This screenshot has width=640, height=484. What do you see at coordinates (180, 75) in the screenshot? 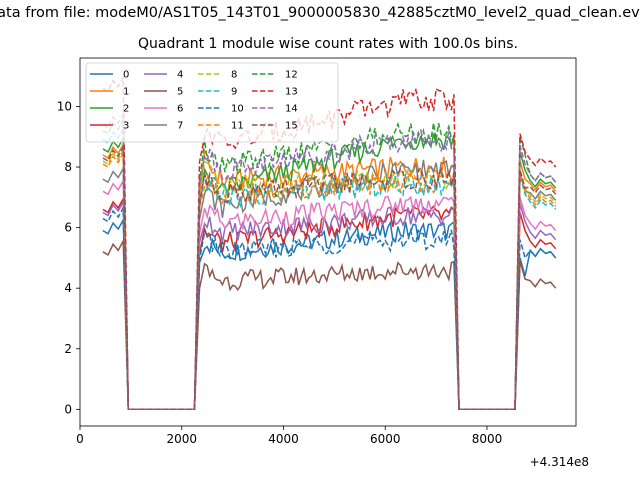
I see `legend-label: 4` at bounding box center [180, 75].